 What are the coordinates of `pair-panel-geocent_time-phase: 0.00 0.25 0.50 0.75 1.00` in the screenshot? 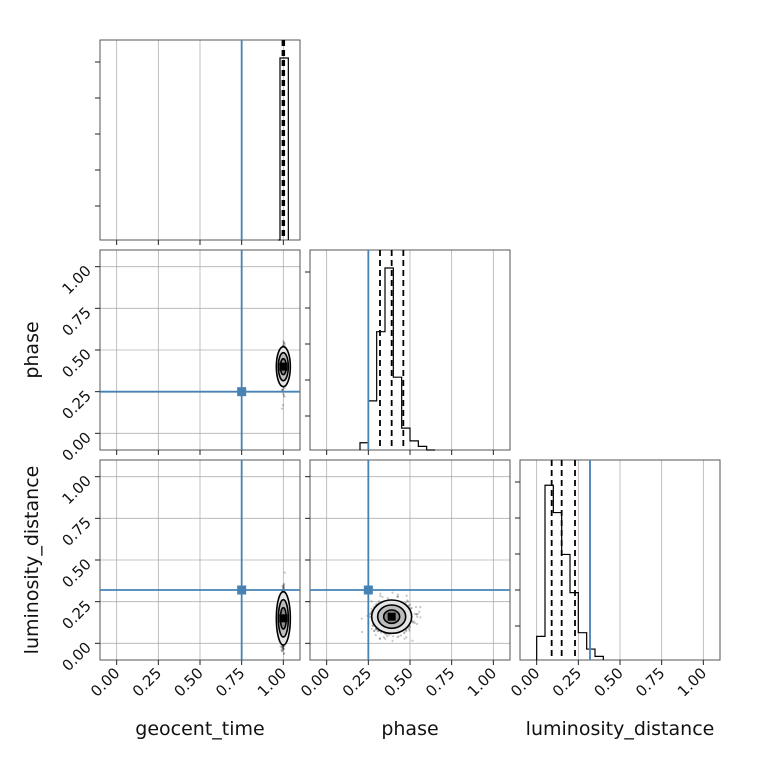 It's located at (179, 357).